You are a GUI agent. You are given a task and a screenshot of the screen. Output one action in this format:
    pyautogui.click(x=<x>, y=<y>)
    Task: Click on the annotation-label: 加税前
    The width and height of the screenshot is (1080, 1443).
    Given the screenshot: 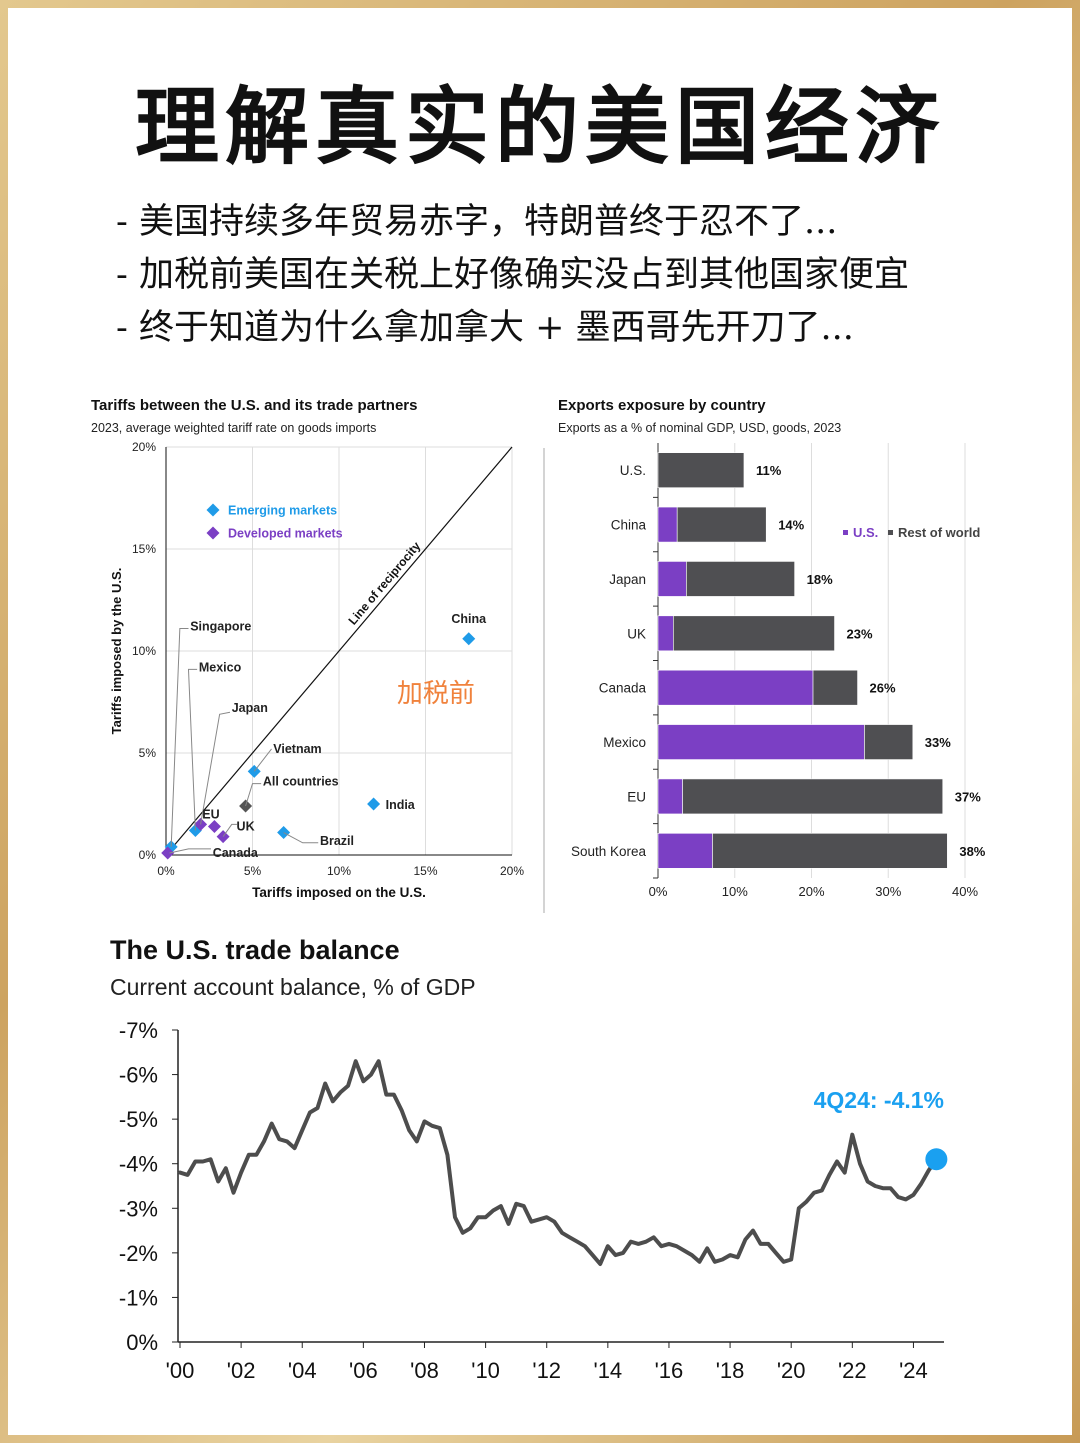 What is the action you would take?
    pyautogui.click(x=436, y=693)
    